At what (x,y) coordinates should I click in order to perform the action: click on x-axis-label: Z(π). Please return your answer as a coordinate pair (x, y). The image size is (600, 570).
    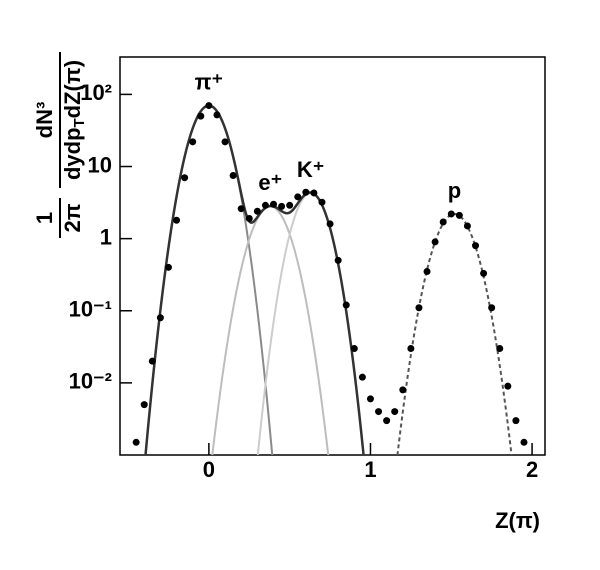
    Looking at the image, I should click on (517, 520).